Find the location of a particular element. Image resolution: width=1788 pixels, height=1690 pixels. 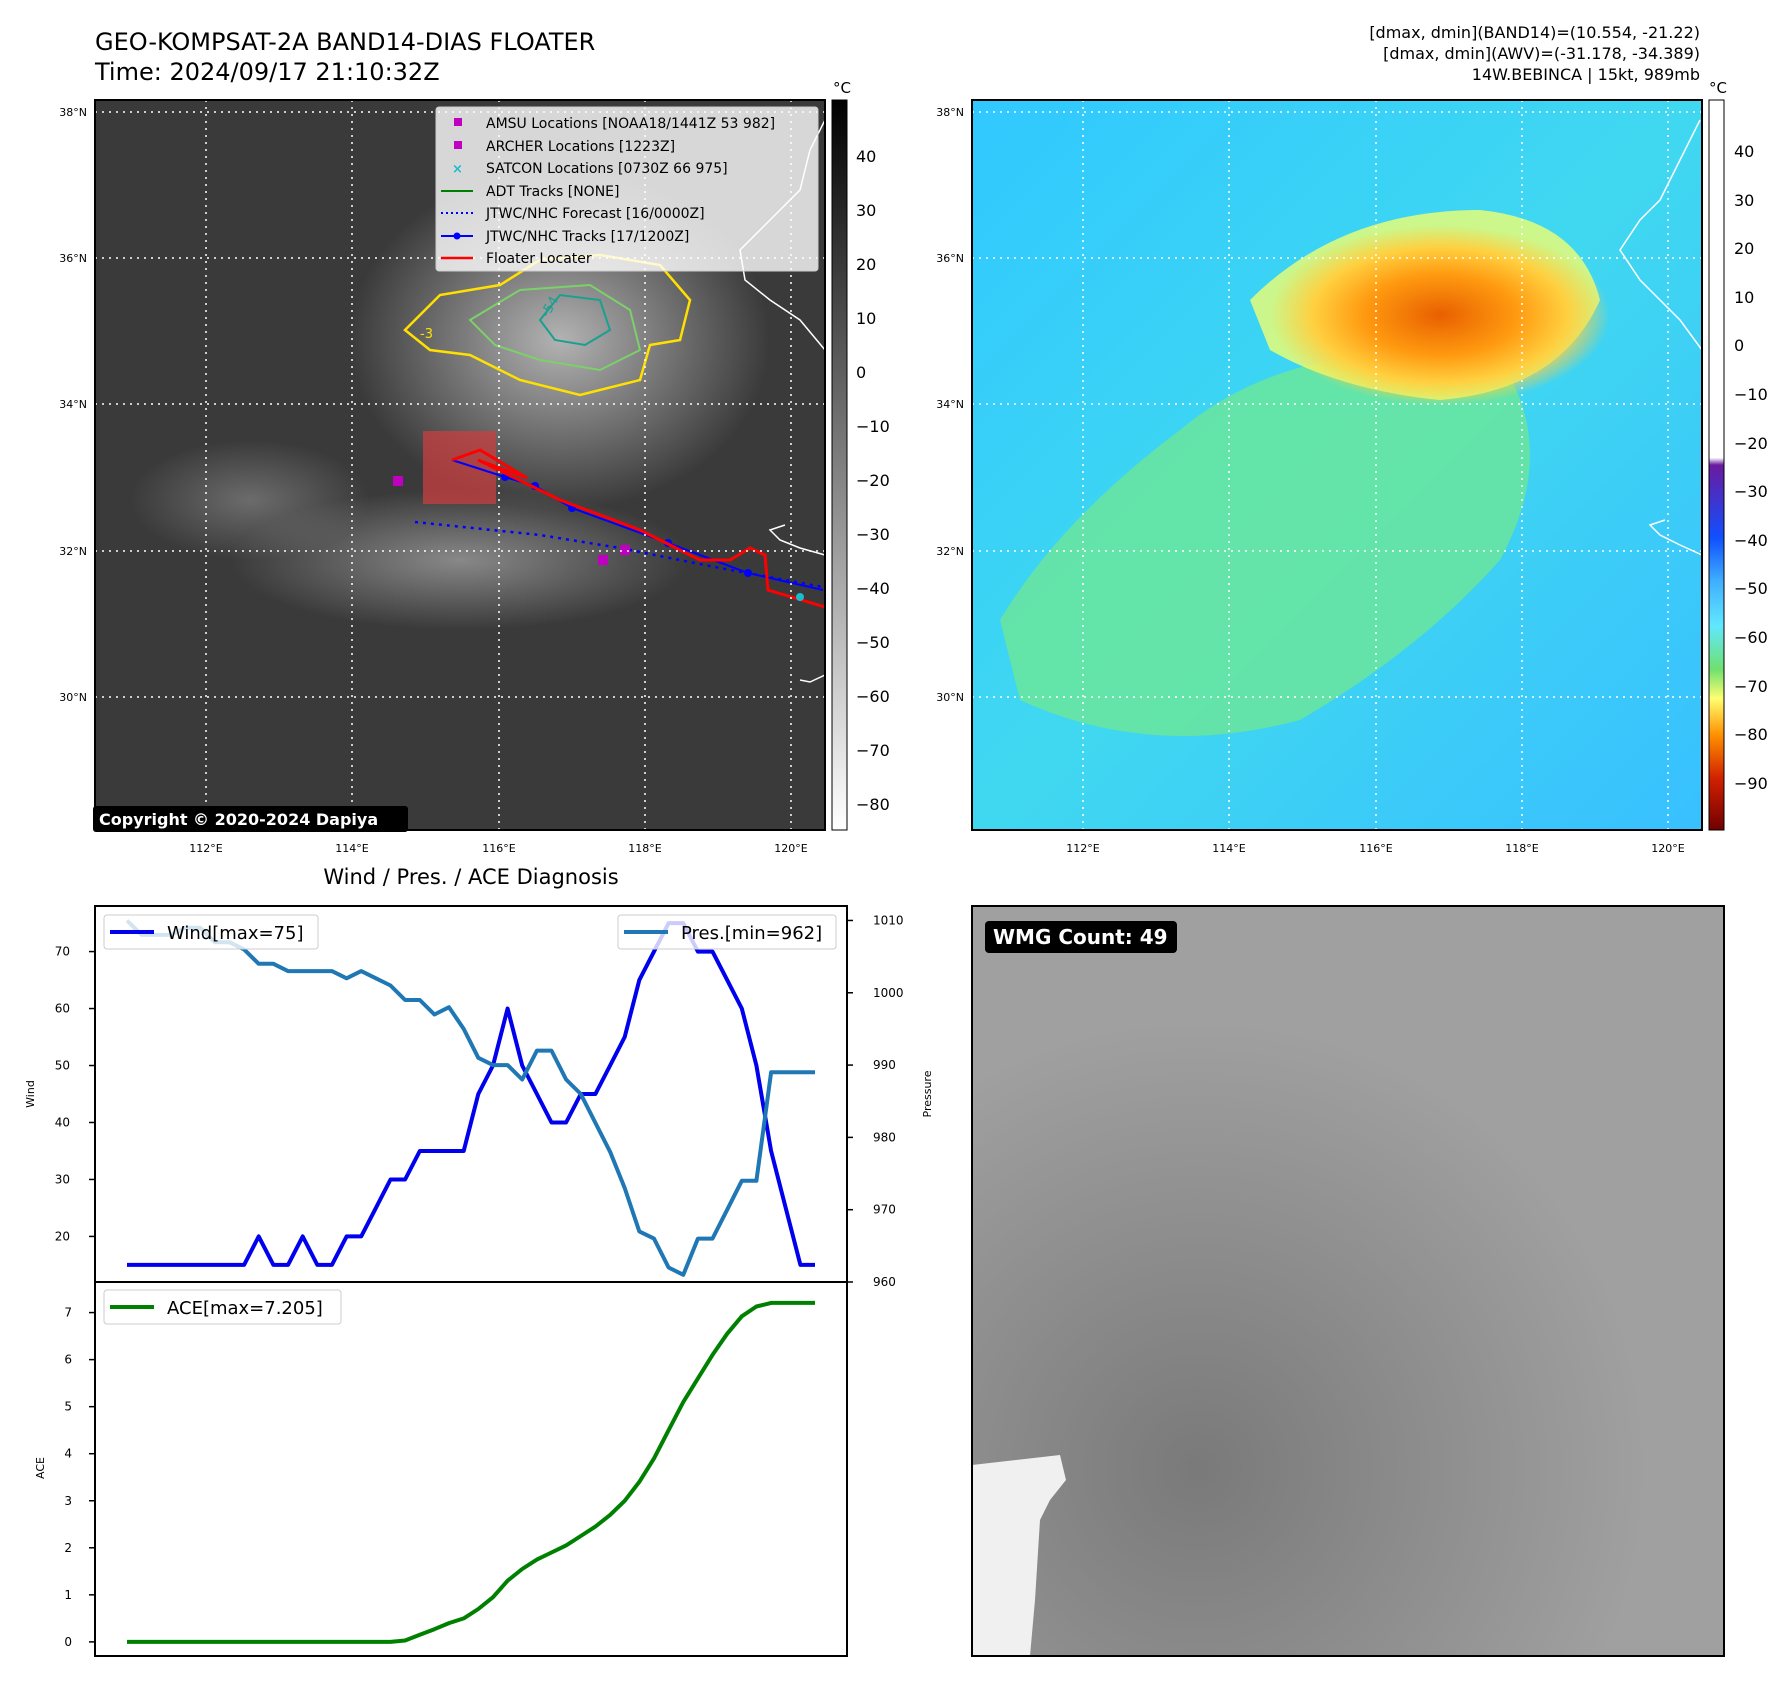

wind-axis-label: Wind is located at coordinates (30, 1094).